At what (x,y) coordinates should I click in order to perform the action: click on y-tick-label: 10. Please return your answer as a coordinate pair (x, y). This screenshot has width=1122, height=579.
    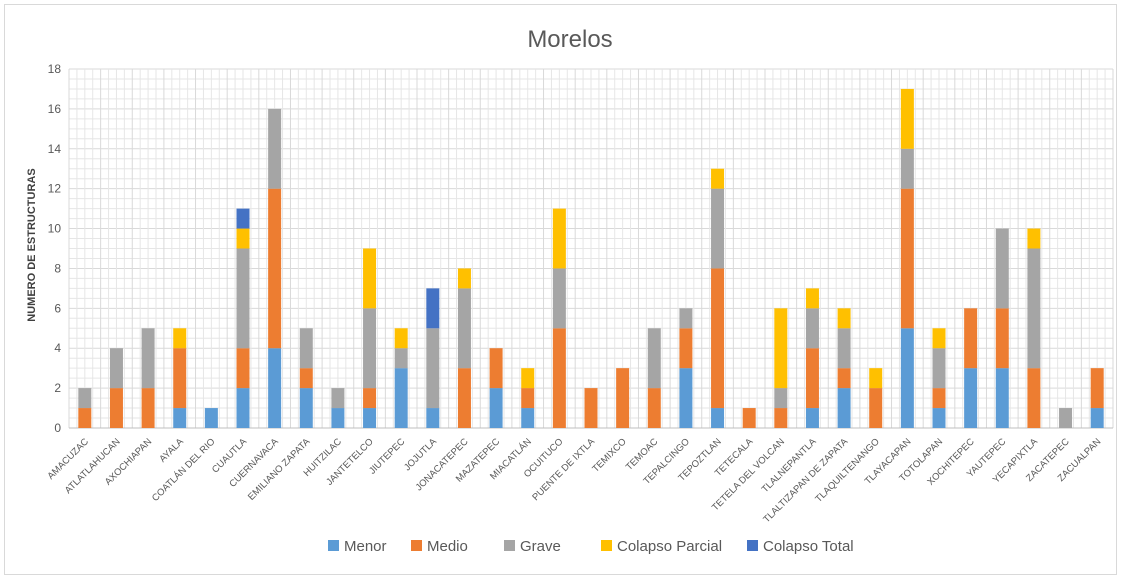
    Looking at the image, I should click on (55, 229).